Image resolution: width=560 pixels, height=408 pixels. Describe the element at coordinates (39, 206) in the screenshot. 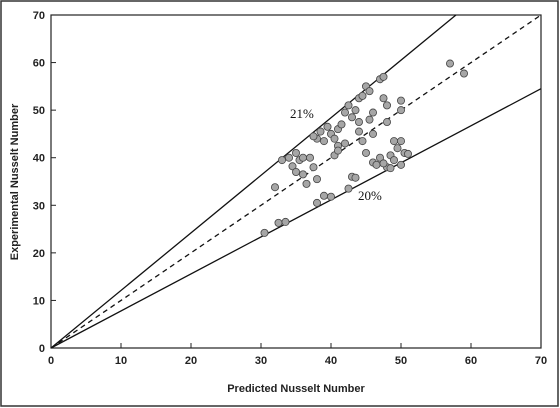

I see `y-tick-label: 30` at that location.